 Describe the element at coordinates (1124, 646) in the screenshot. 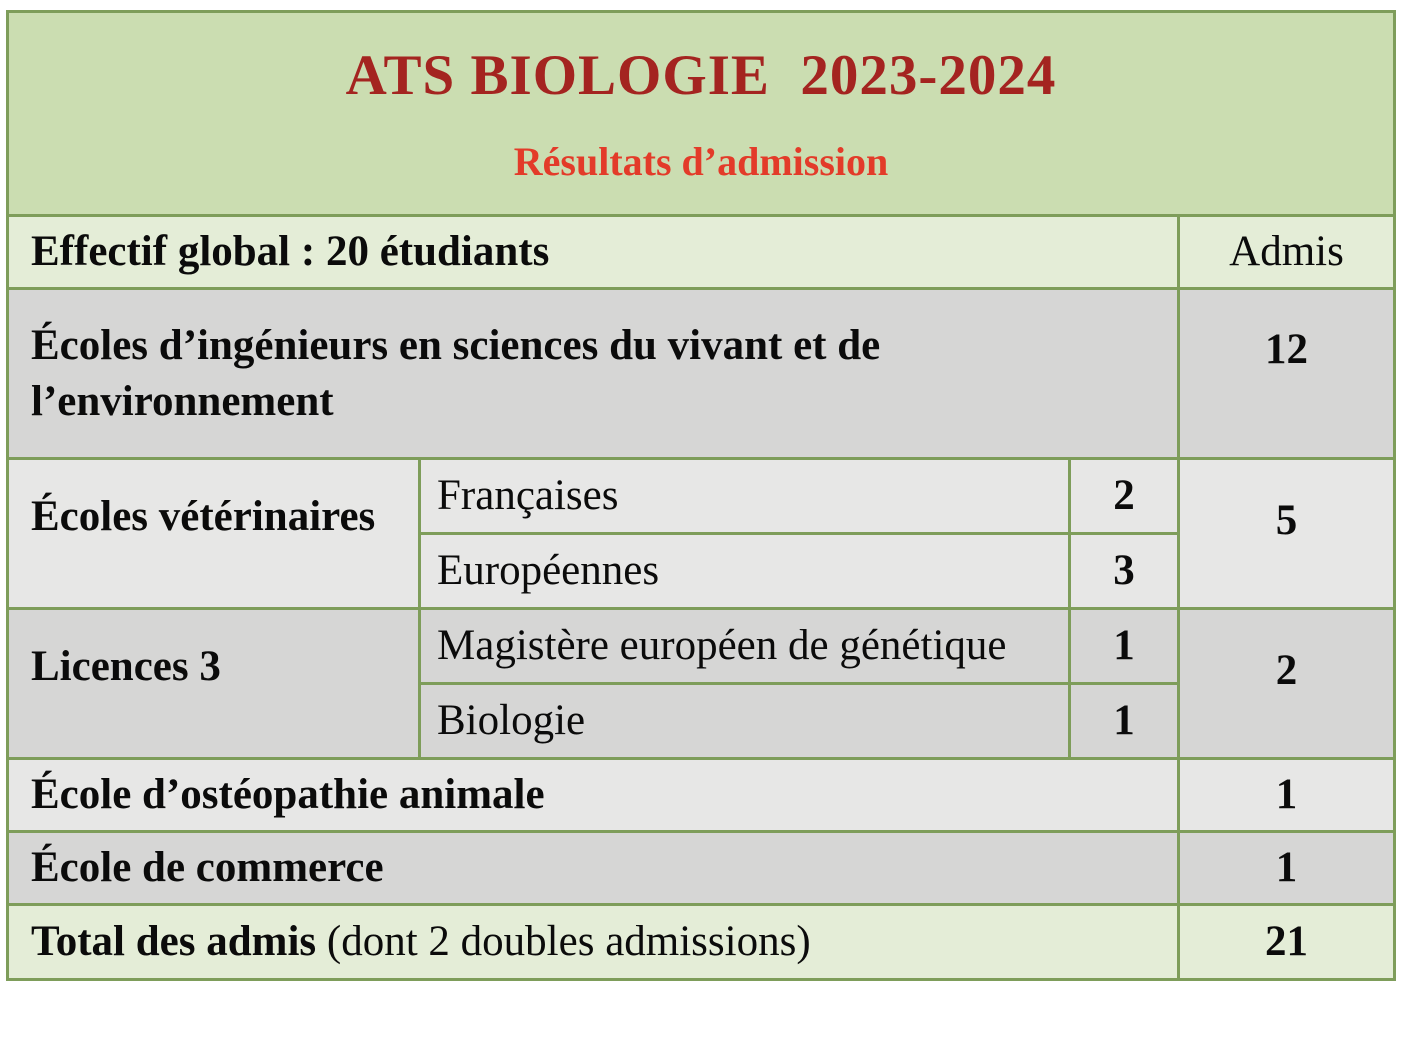

I see `sub-magistere-count: 1` at that location.